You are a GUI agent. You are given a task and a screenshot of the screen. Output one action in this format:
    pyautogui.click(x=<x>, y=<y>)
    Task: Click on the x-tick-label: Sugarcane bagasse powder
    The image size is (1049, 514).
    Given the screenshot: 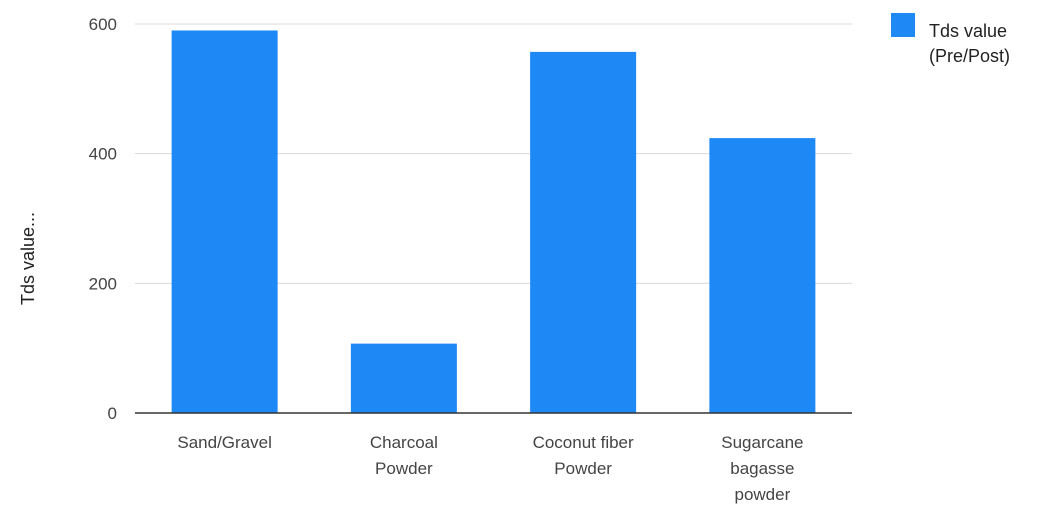 What is the action you would take?
    pyautogui.click(x=762, y=468)
    